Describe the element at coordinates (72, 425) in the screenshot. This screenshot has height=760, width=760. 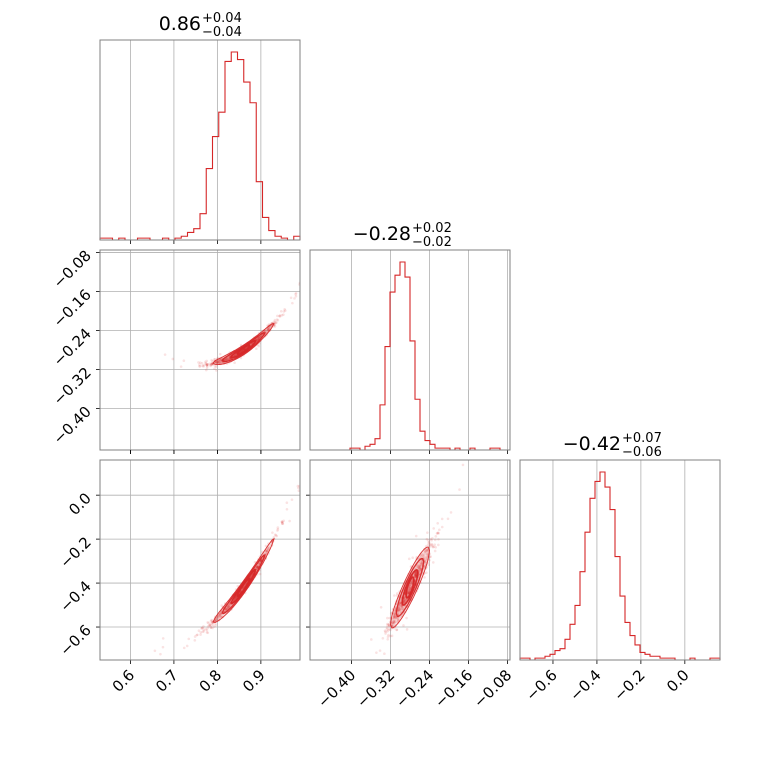
I see `y-tick-label: −0.40` at that location.